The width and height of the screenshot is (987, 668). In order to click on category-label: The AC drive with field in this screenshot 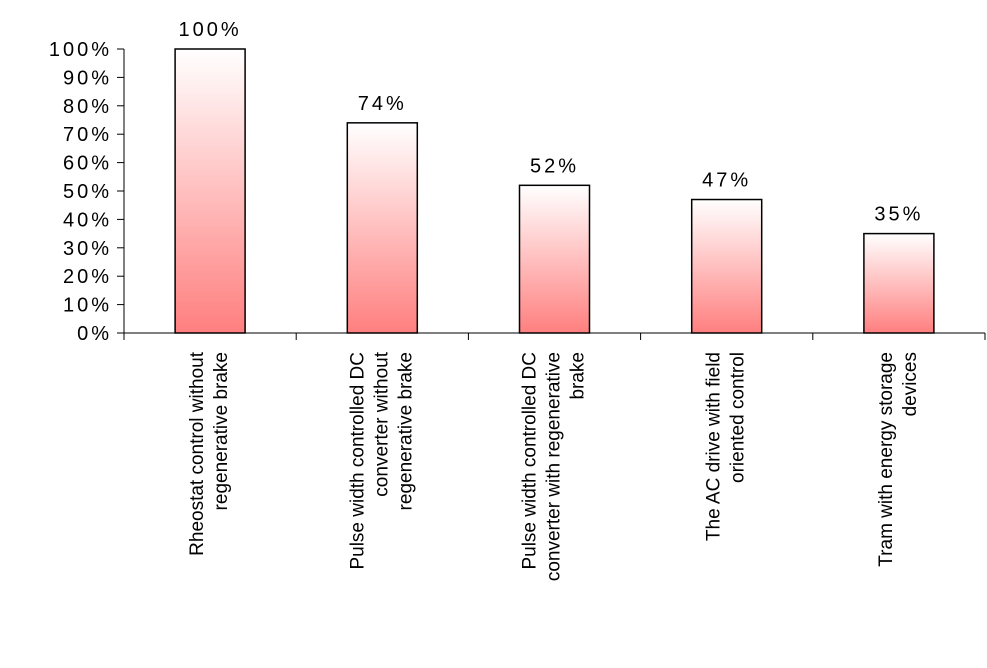, I will do `click(714, 446)`.